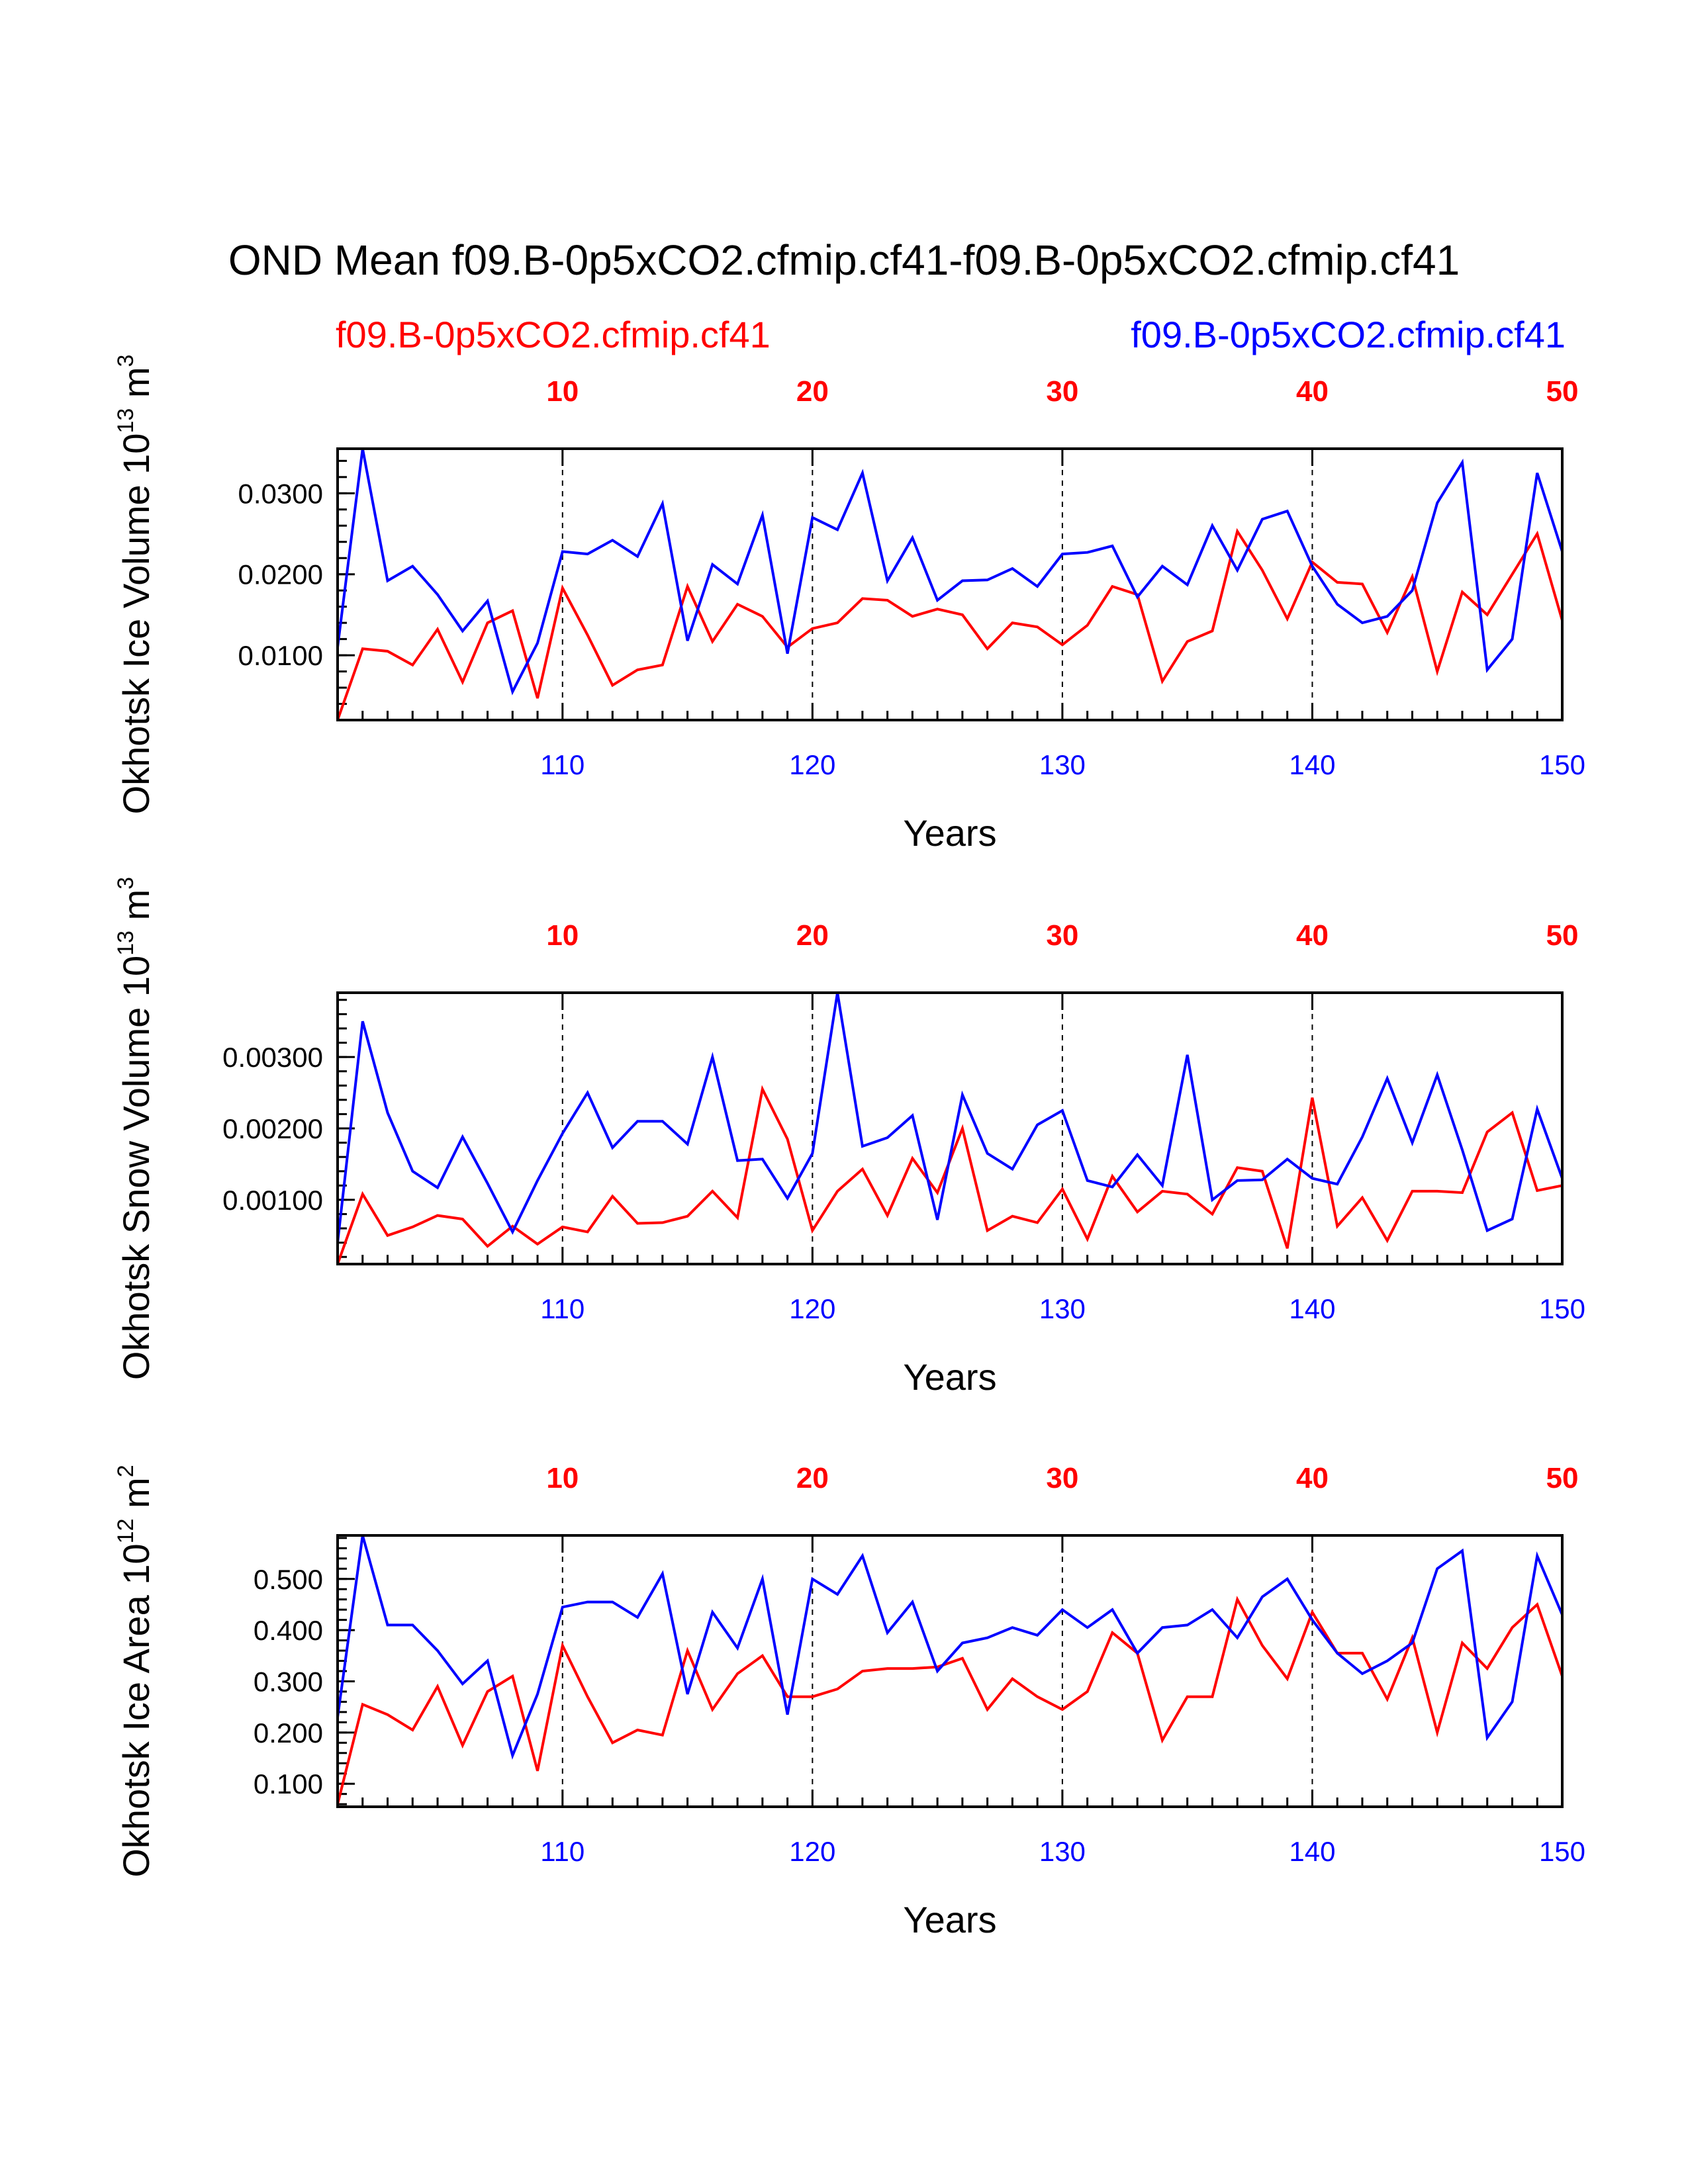  I want to click on y-tick-label: 0.0300, so click(280, 493).